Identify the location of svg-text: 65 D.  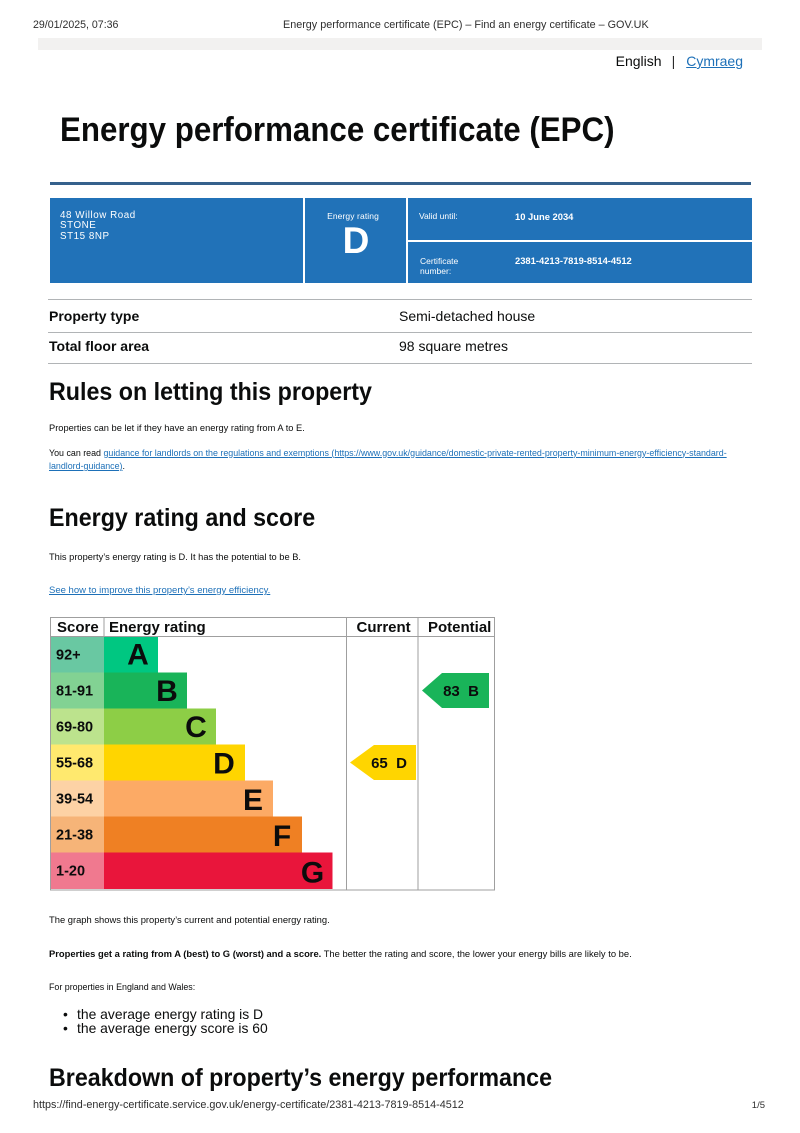
(389, 763).